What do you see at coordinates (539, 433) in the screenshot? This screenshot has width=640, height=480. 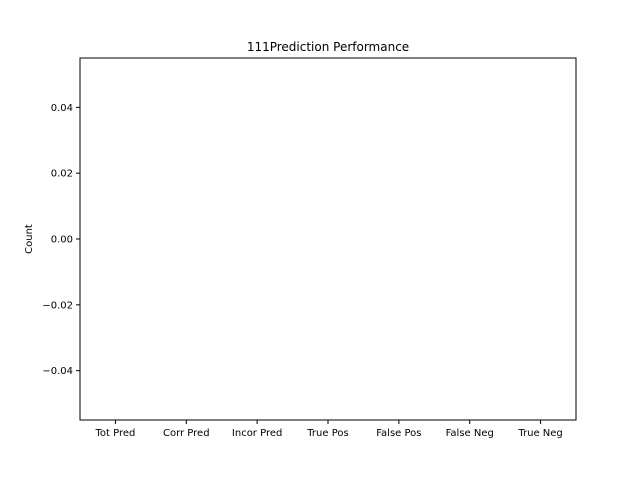 I see `x-tick-label: True Neg` at bounding box center [539, 433].